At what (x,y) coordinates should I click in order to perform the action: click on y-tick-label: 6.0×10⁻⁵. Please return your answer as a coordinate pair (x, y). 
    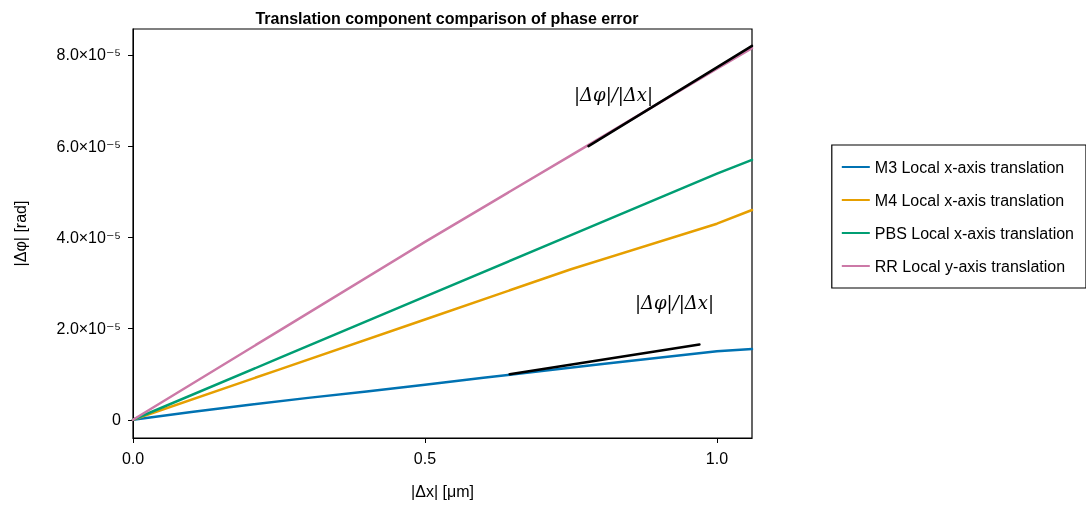
    Looking at the image, I should click on (88, 146).